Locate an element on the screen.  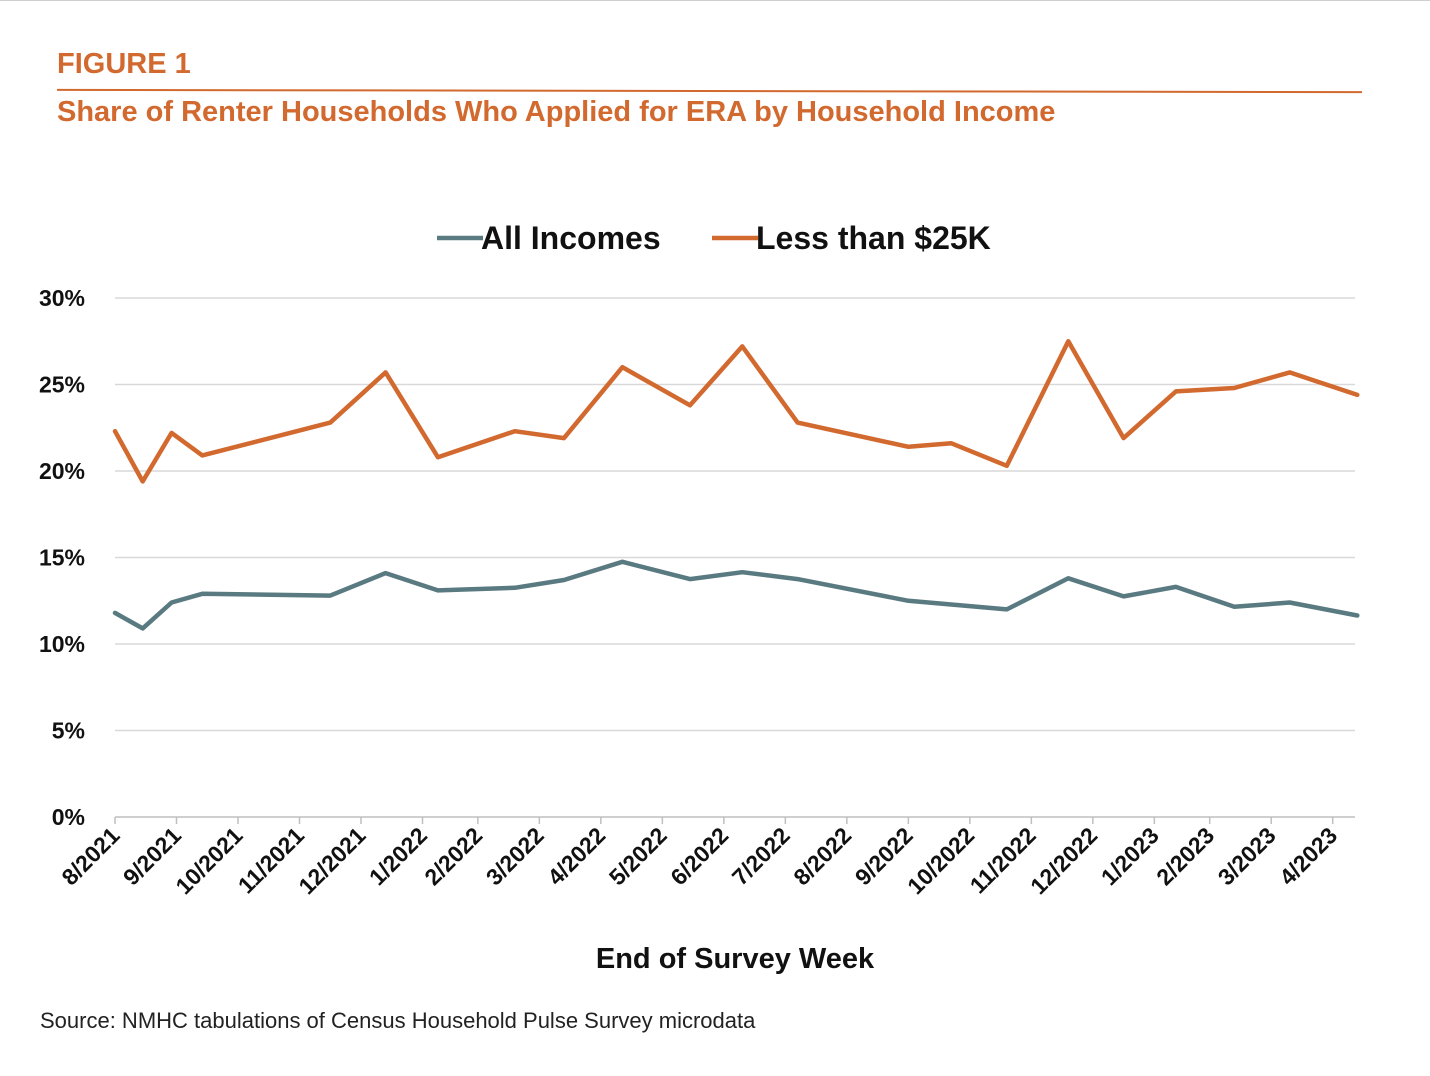
x-tick-label: 5/2022 is located at coordinates (638, 856).